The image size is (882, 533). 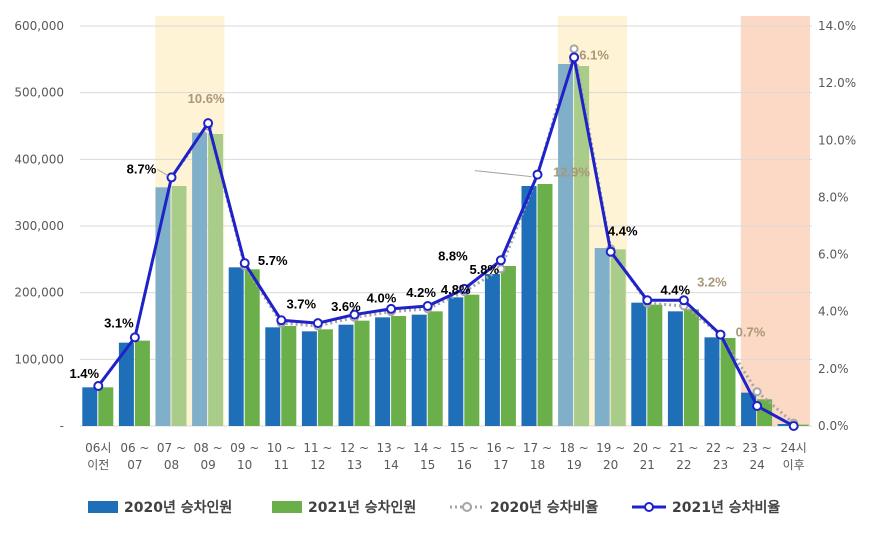 What do you see at coordinates (103, 507) in the screenshot?
I see `legend-swatch-2020-bar` at bounding box center [103, 507].